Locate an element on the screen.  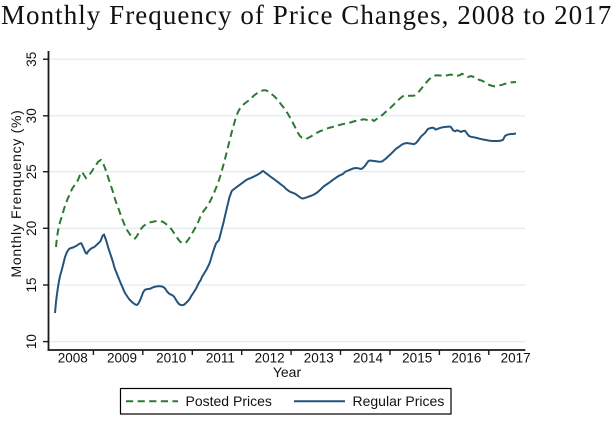
svg-text: 2011 is located at coordinates (220, 358).